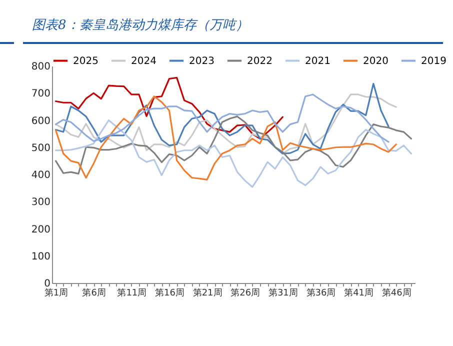 The height and width of the screenshot is (346, 453). I want to click on chart-title: 图表8：秦皇岛港动力煤库存（万吨）, so click(140, 25).